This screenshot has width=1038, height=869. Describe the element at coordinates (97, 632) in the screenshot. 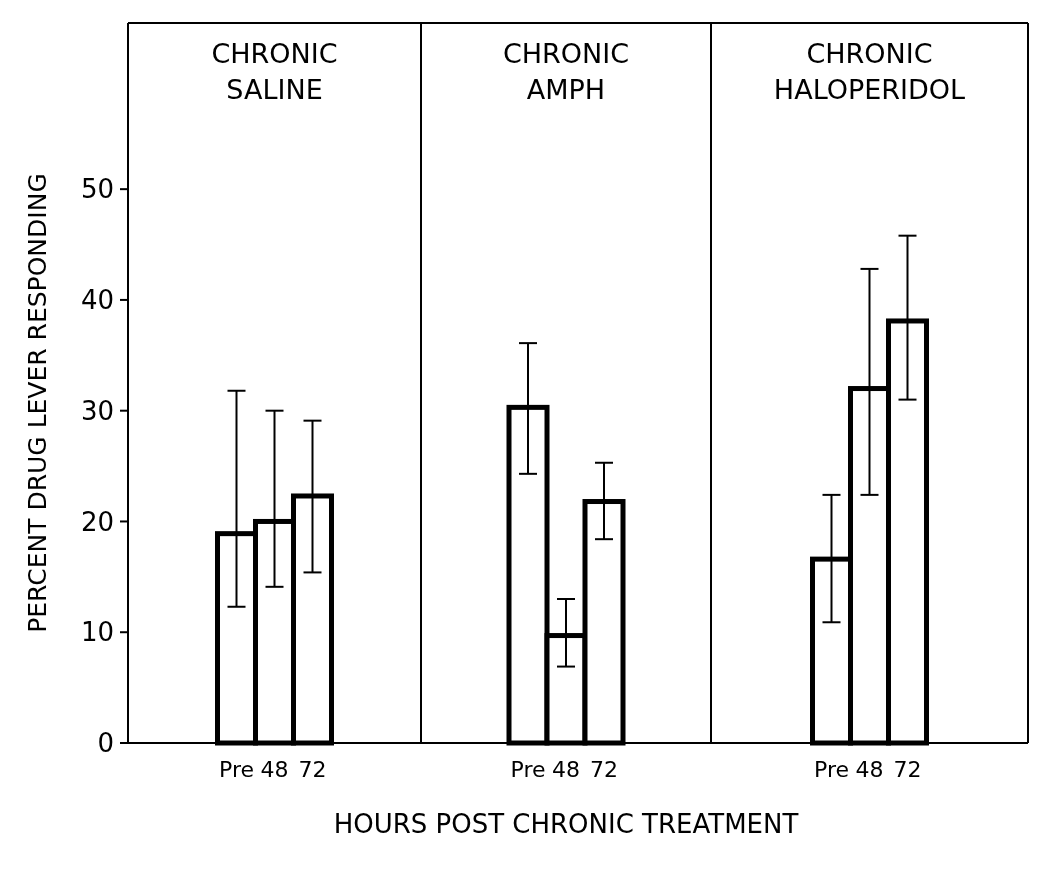

I see `y-tick-label: 10` at that location.